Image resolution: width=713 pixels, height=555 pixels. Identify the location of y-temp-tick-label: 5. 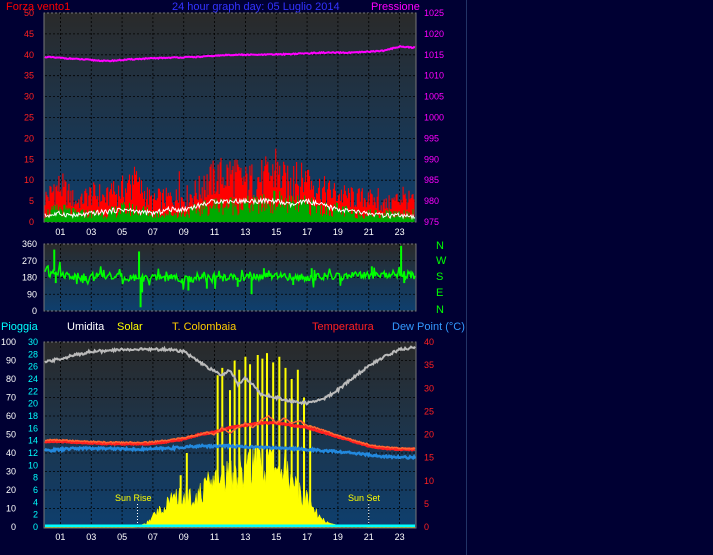
(426, 504).